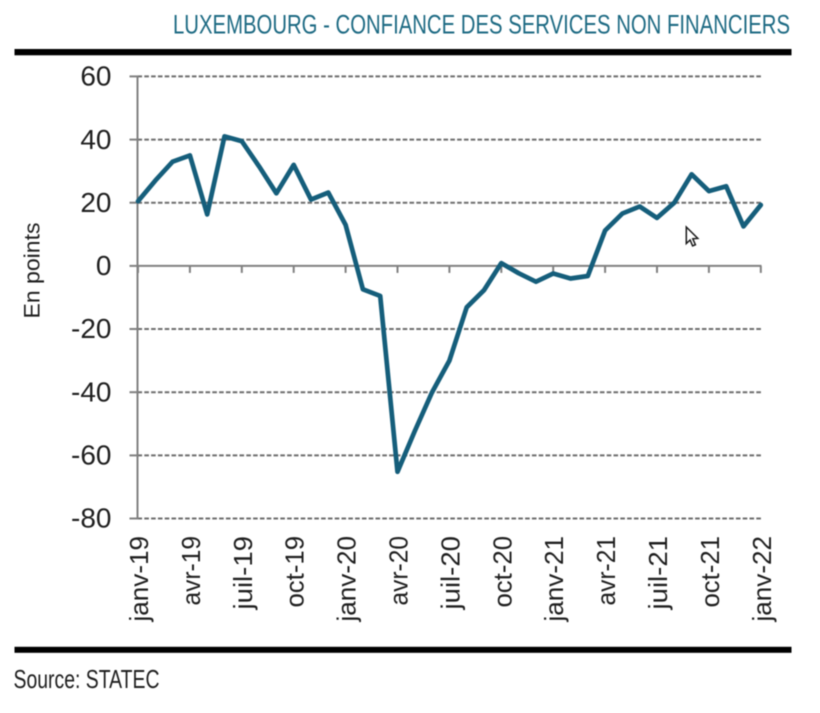 The width and height of the screenshot is (820, 713). I want to click on svg-text: oct-19, so click(295, 572).